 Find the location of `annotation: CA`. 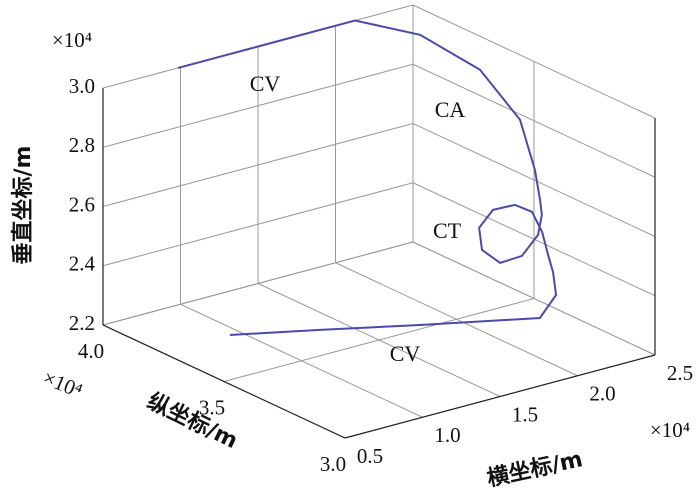

annotation: CA is located at coordinates (450, 109).